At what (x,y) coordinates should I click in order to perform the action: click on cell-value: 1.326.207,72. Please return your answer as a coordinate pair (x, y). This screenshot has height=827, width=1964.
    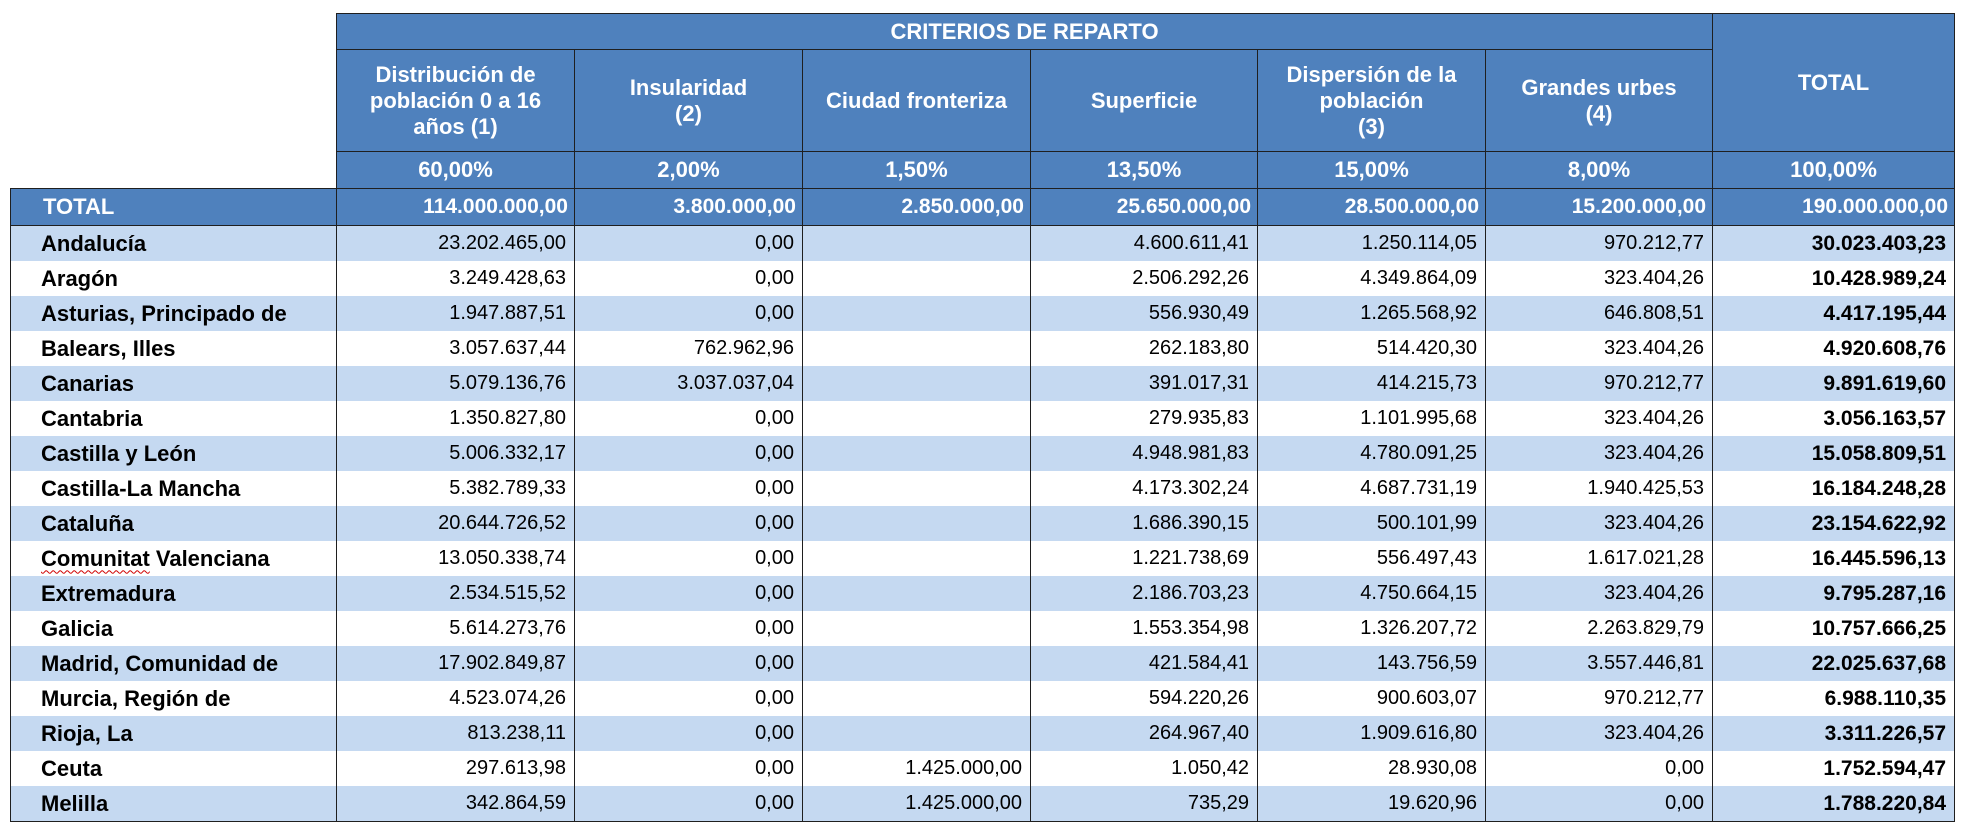
    Looking at the image, I should click on (1371, 628).